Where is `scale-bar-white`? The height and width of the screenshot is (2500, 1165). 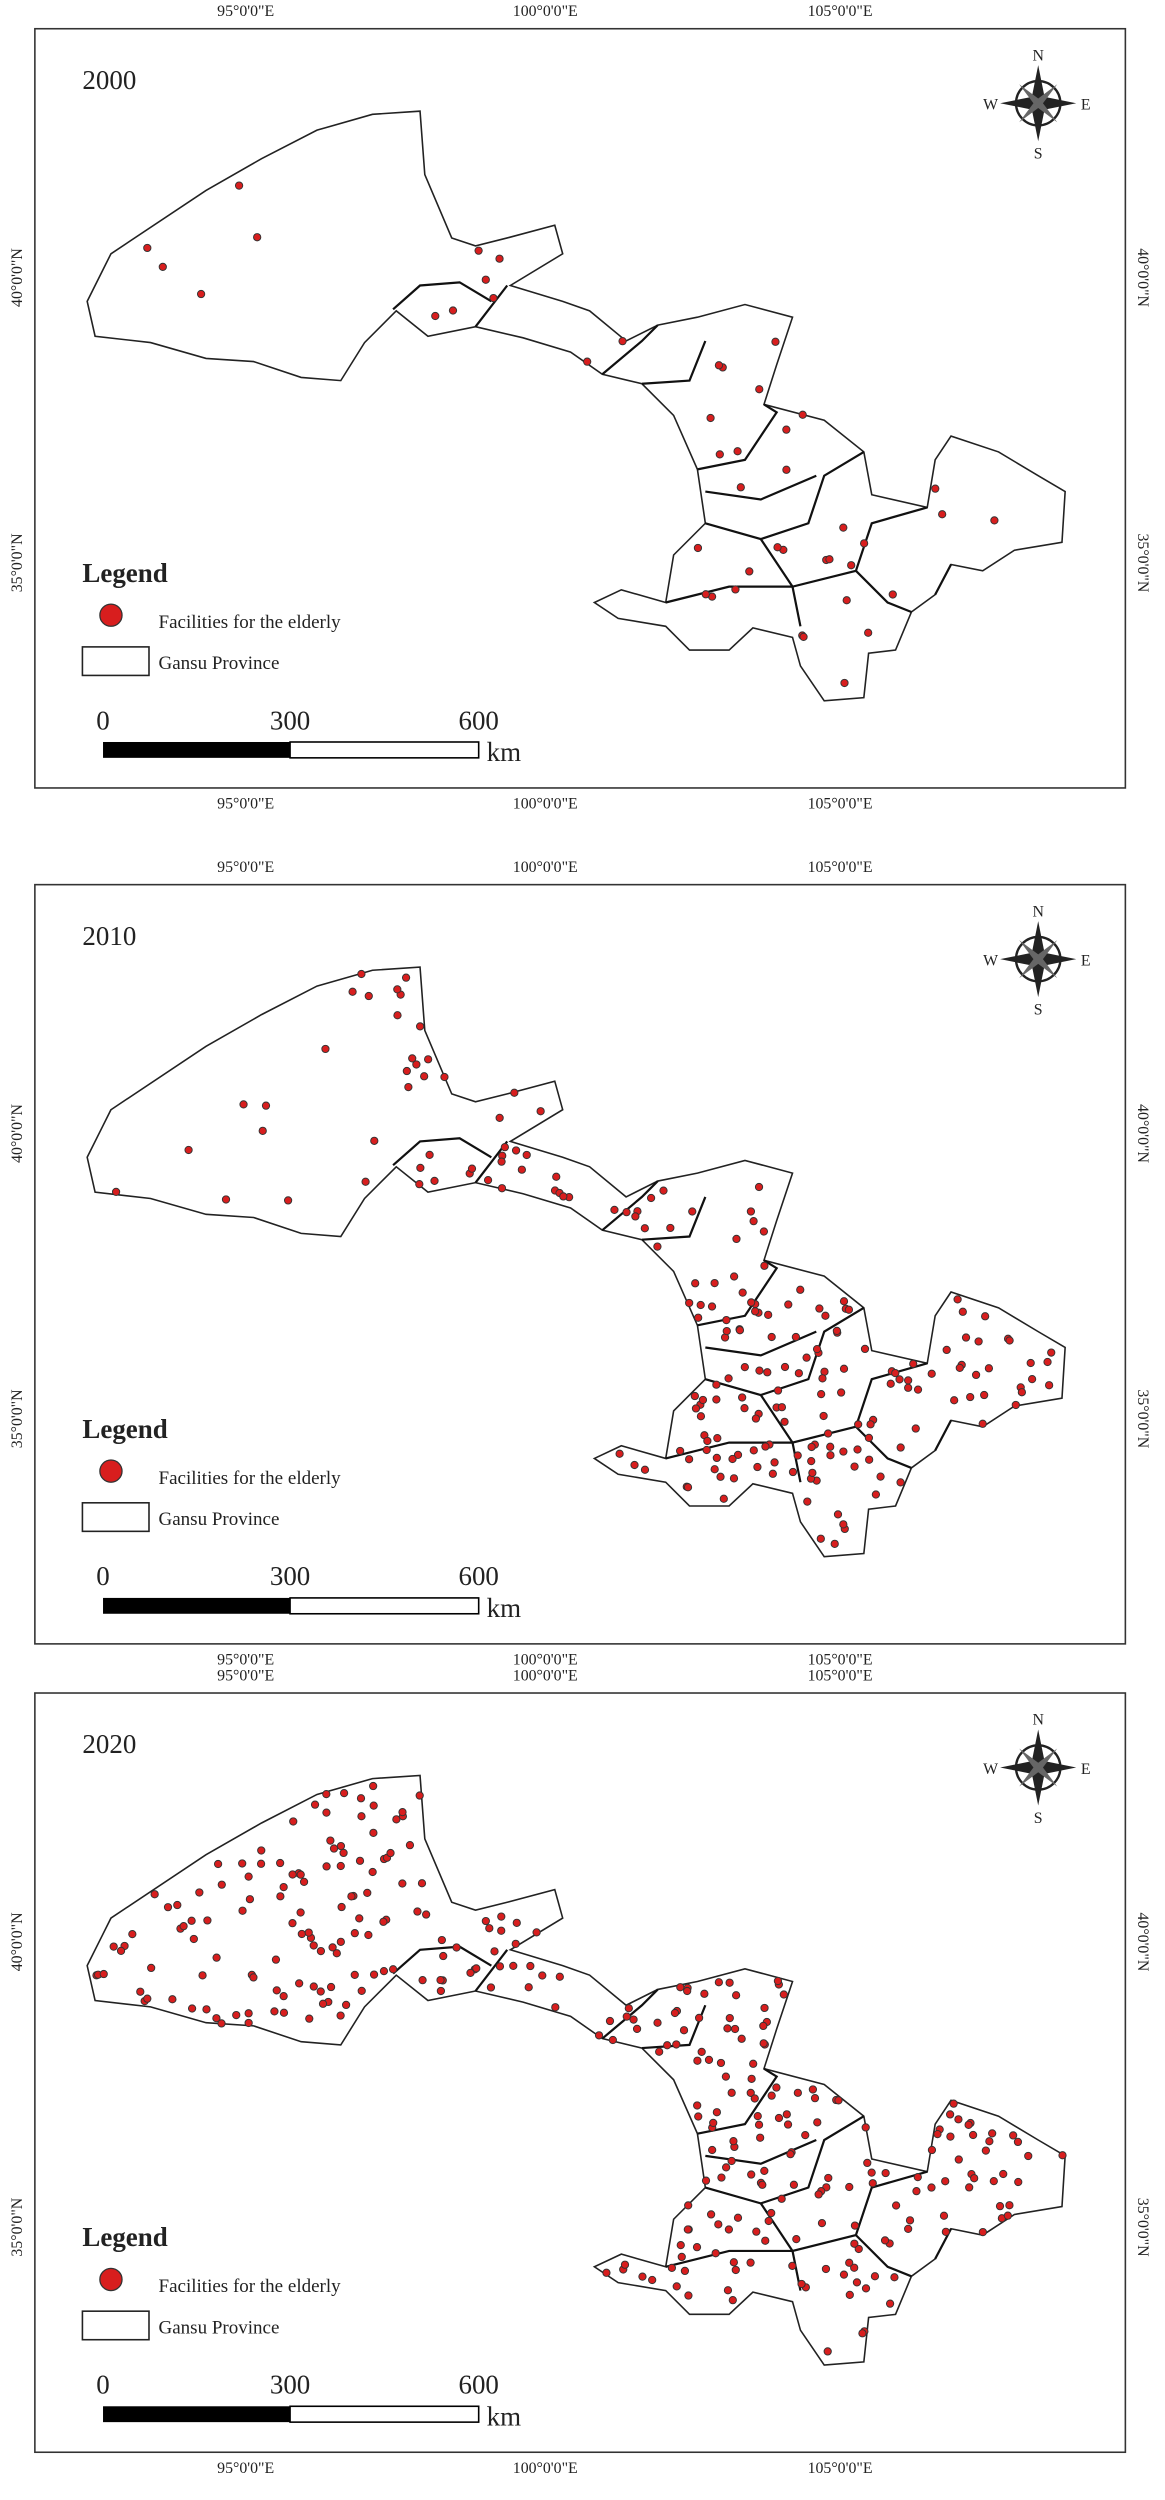 scale-bar-white is located at coordinates (384, 1606).